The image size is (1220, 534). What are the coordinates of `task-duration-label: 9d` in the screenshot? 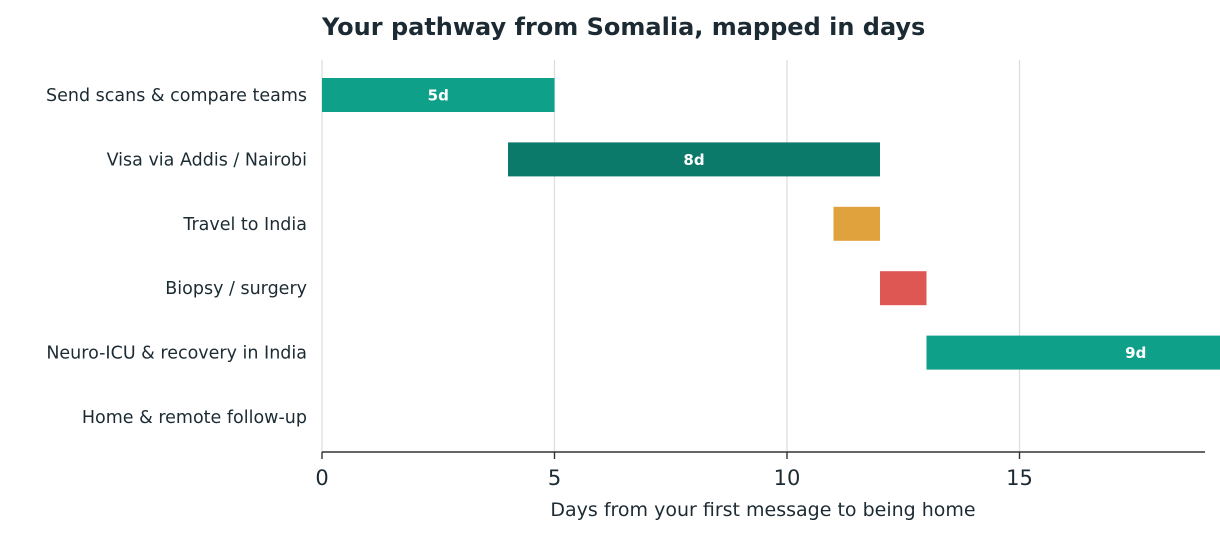 It's located at (1135, 353).